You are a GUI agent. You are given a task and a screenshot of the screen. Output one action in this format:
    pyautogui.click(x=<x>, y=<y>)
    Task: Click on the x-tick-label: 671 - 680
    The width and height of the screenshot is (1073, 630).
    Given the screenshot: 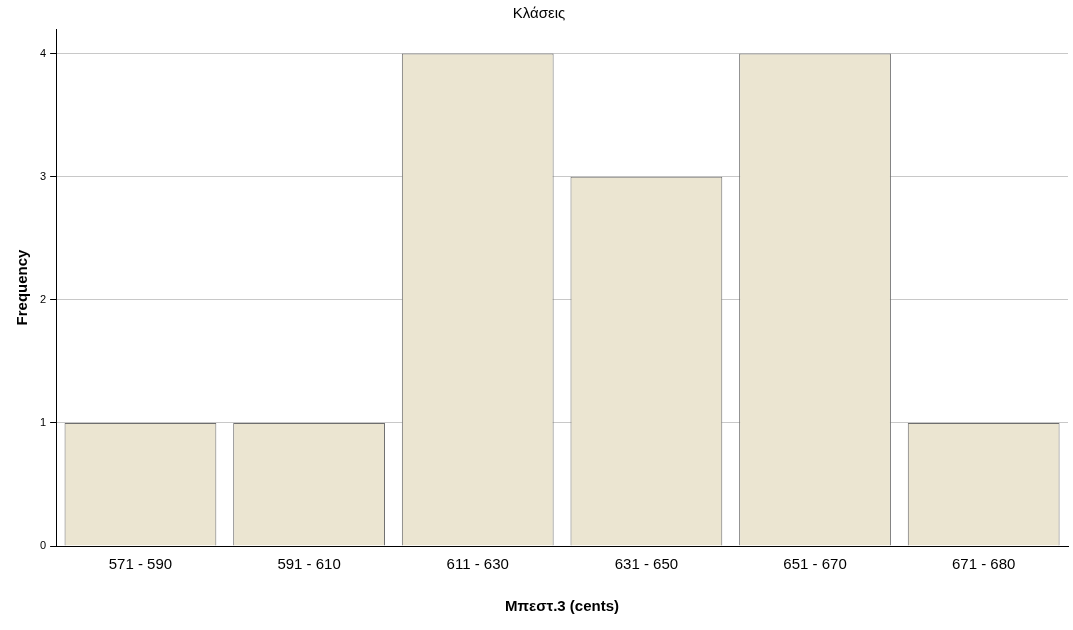 What is the action you would take?
    pyautogui.click(x=983, y=564)
    